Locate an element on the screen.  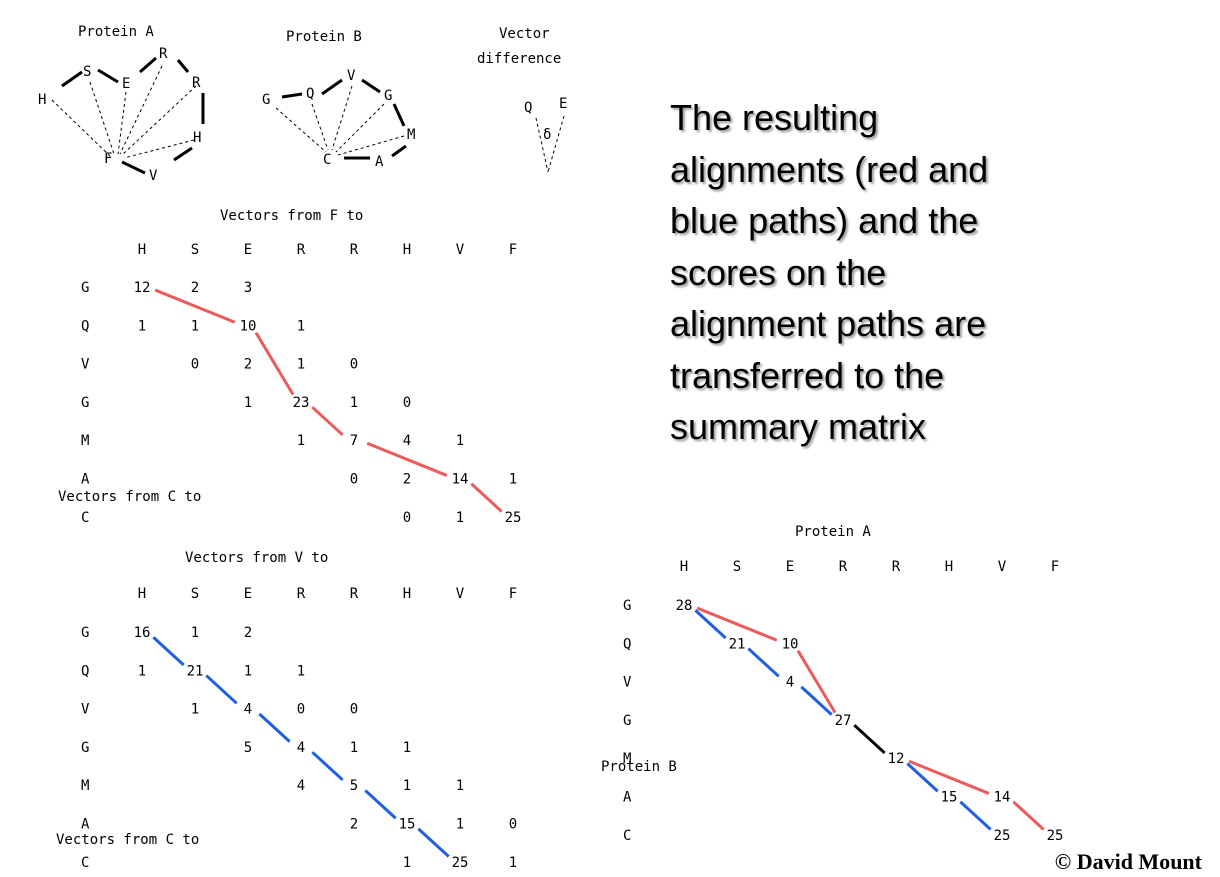
matrix-cell: 10 is located at coordinates (248, 326).